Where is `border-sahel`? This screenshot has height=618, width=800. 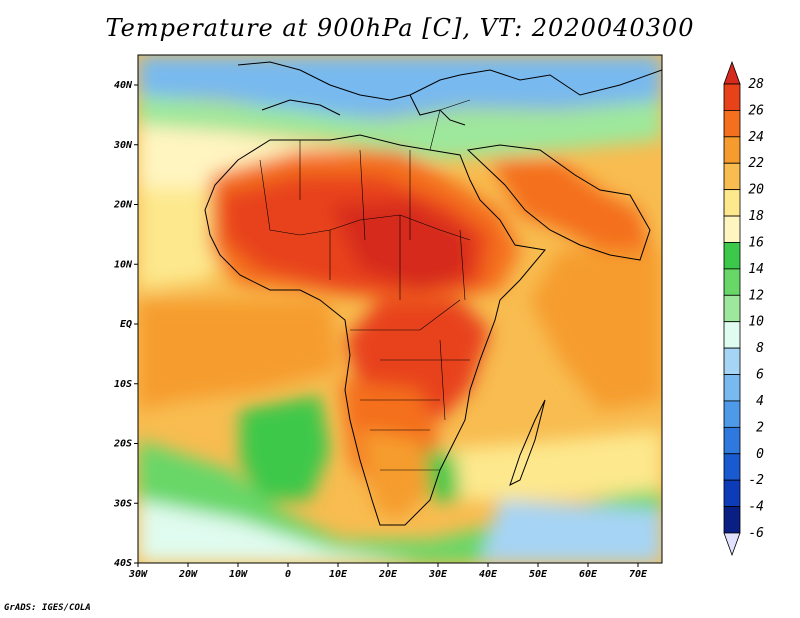
border-sahel is located at coordinates (365, 200).